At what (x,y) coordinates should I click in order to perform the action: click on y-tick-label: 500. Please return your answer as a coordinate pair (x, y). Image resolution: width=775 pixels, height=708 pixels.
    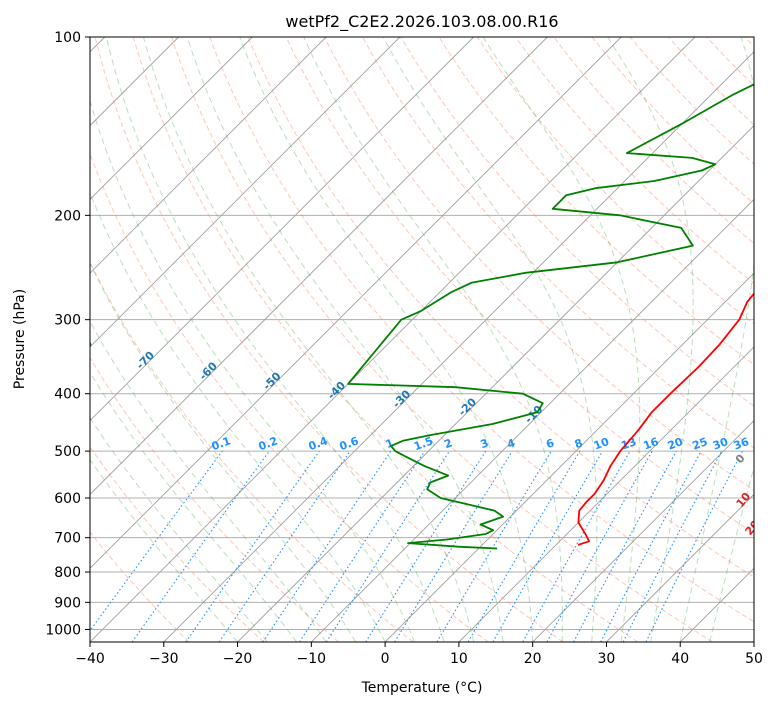
    Looking at the image, I should click on (67, 452).